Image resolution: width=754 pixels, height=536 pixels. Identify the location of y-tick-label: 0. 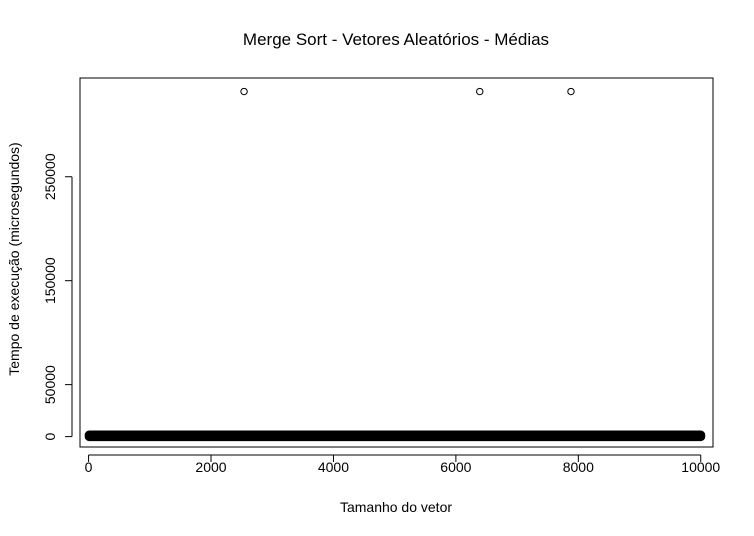
(50, 437).